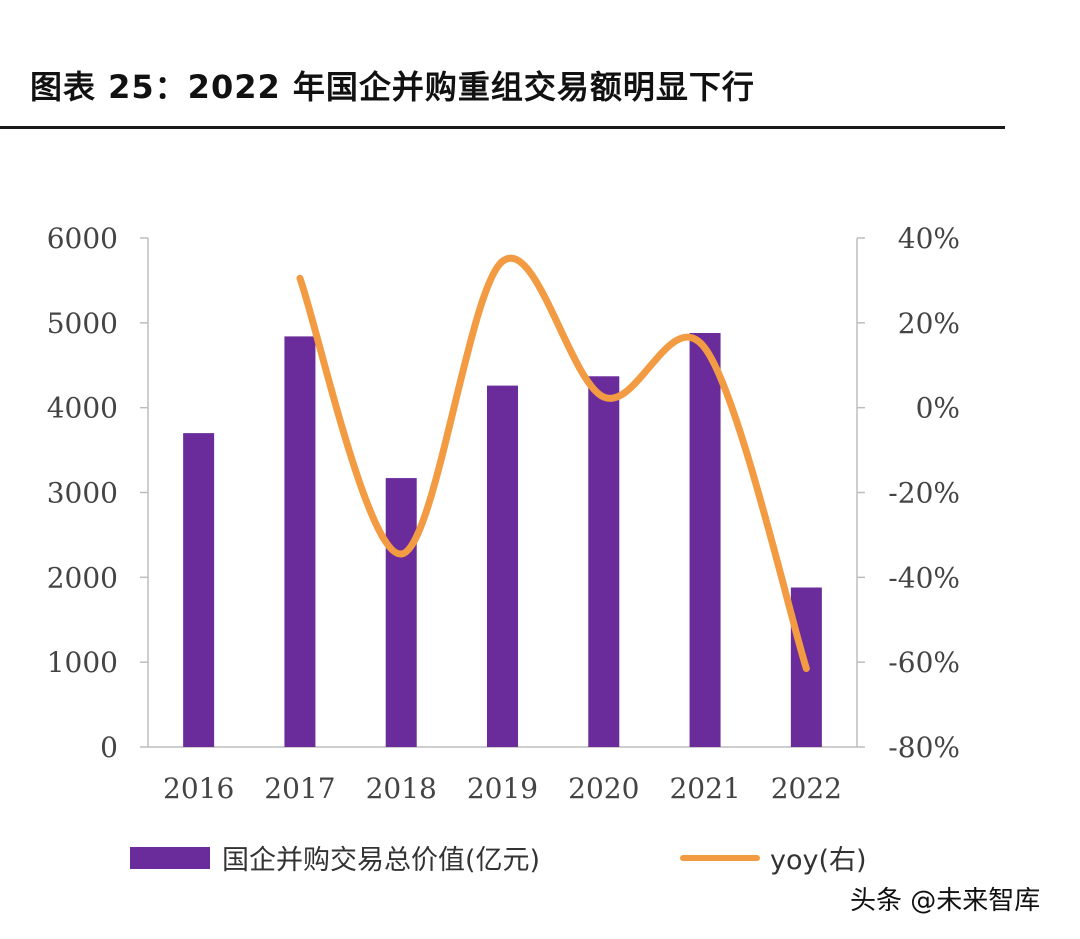 The width and height of the screenshot is (1080, 939). I want to click on legend-bar-item: 国企并购交易总价值(亿元), so click(335, 857).